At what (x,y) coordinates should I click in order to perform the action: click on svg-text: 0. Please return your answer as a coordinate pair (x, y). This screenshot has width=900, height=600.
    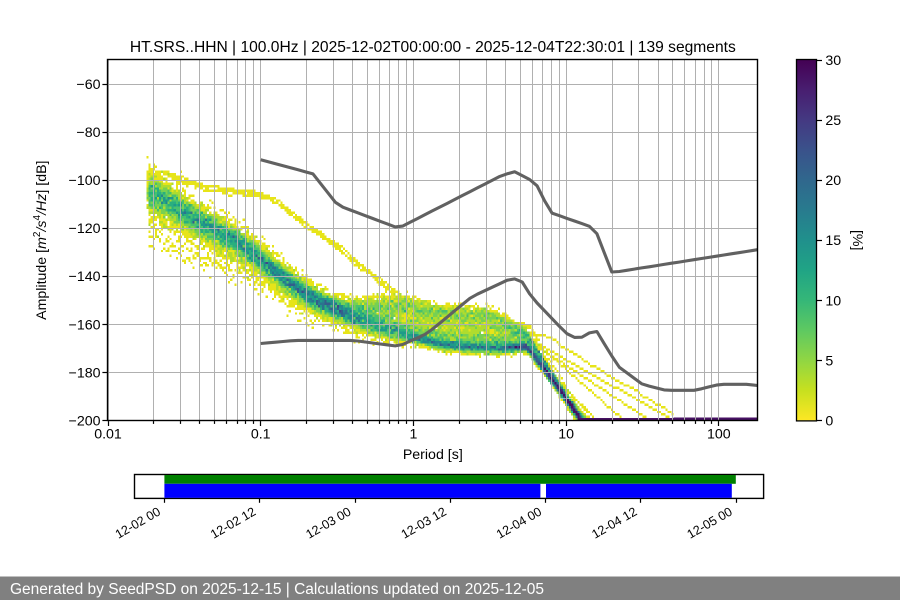
    Looking at the image, I should click on (829, 421).